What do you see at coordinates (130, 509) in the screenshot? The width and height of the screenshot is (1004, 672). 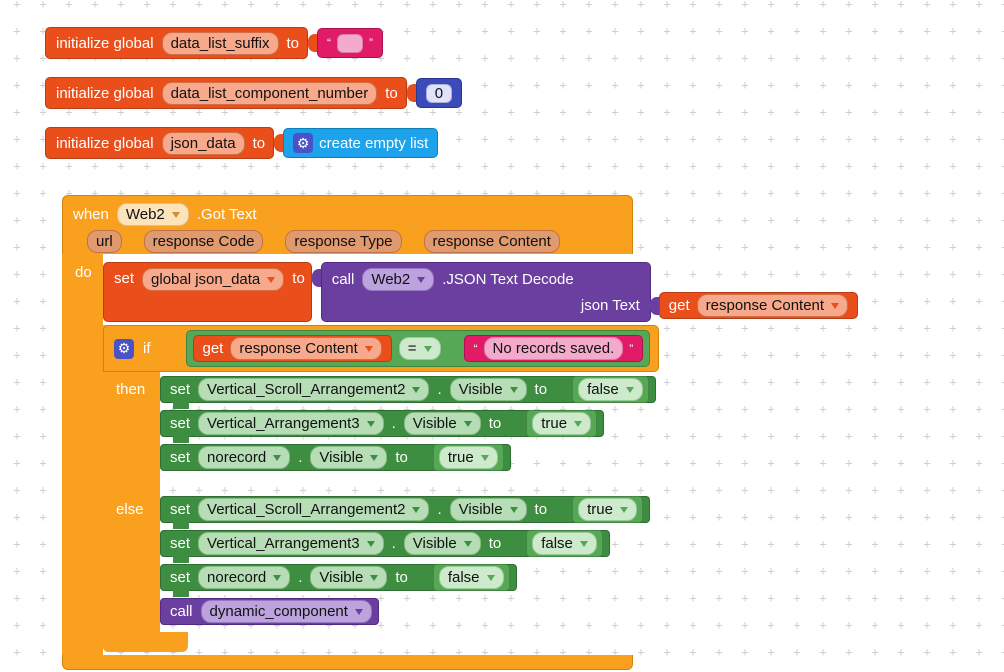 I see `else-label: else` at bounding box center [130, 509].